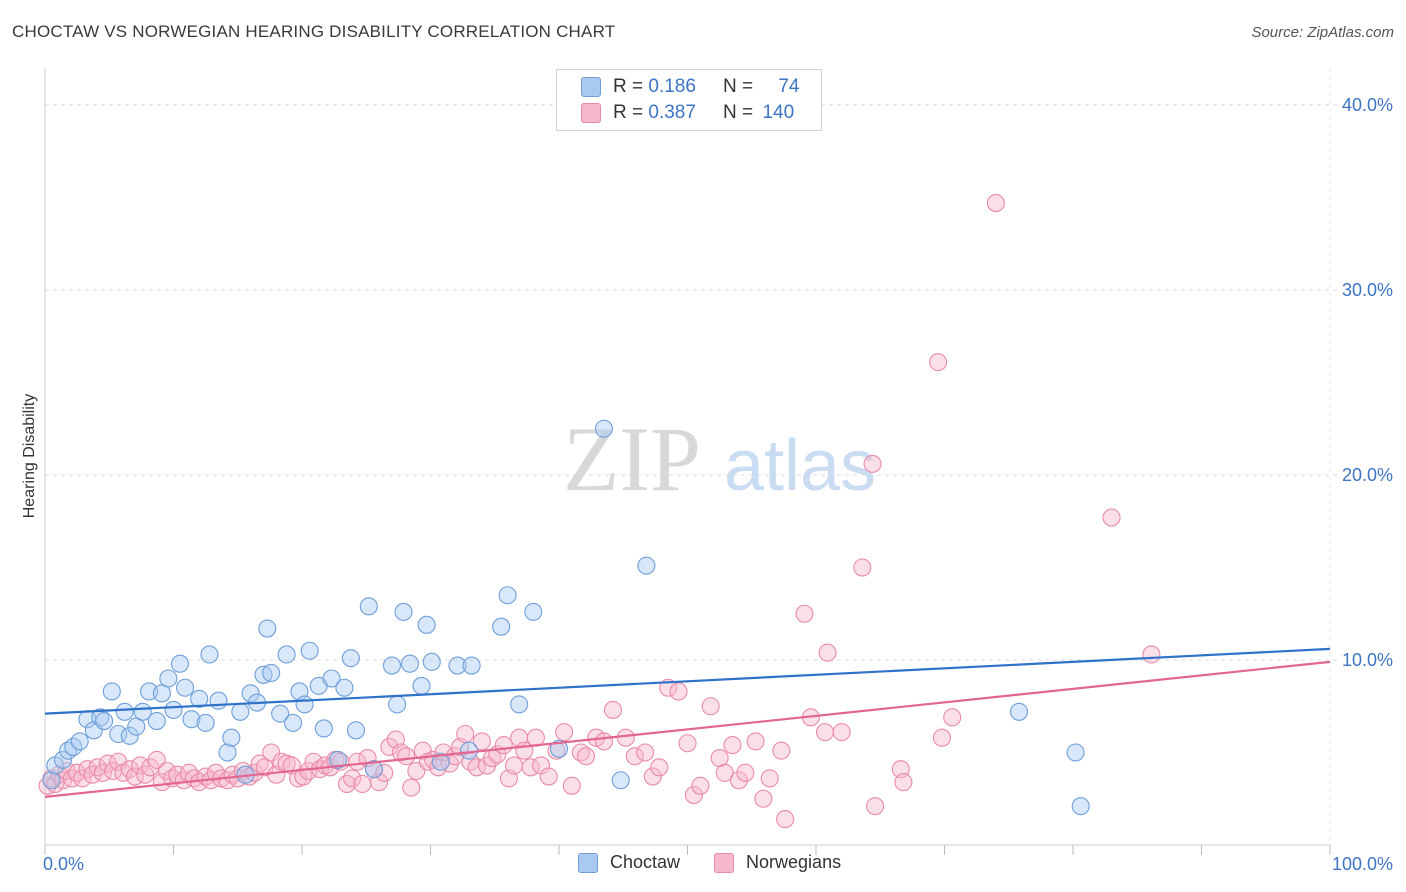 This screenshot has height=892, width=1406. I want to click on correlation-legend: R = 0.186 N = 74 R = 0.387 N = 140, so click(689, 100).